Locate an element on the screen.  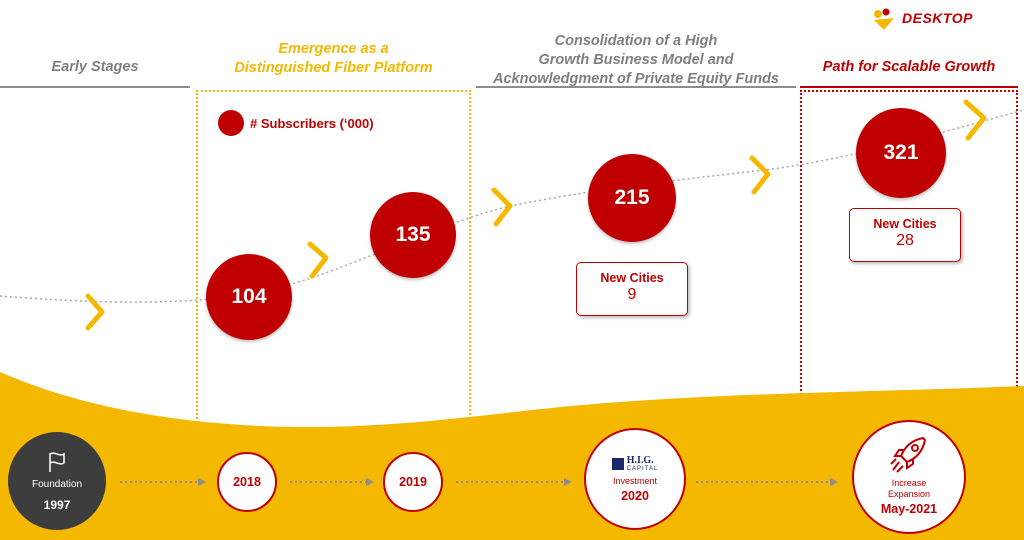
new-cities-card-2020: New Cities 9 is located at coordinates (632, 289).